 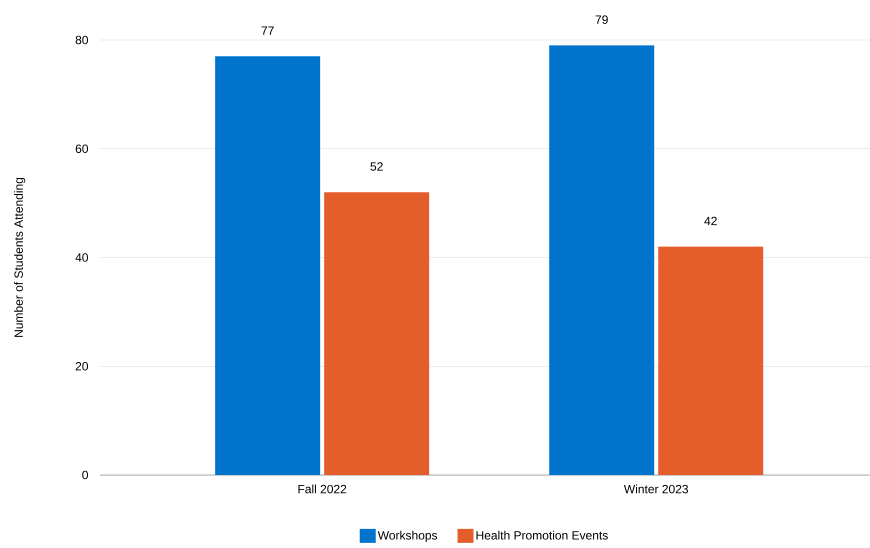 I want to click on data-label: 52, so click(x=376, y=166).